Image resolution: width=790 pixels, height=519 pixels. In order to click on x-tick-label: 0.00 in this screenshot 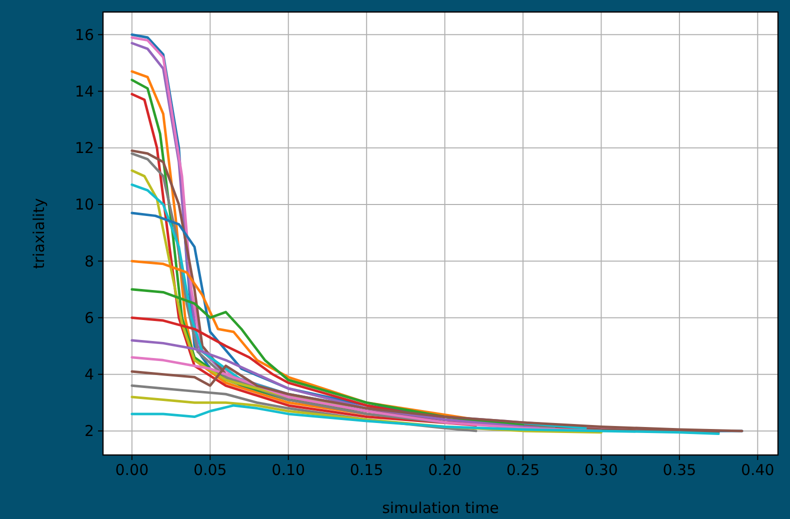, I will do `click(132, 470)`.